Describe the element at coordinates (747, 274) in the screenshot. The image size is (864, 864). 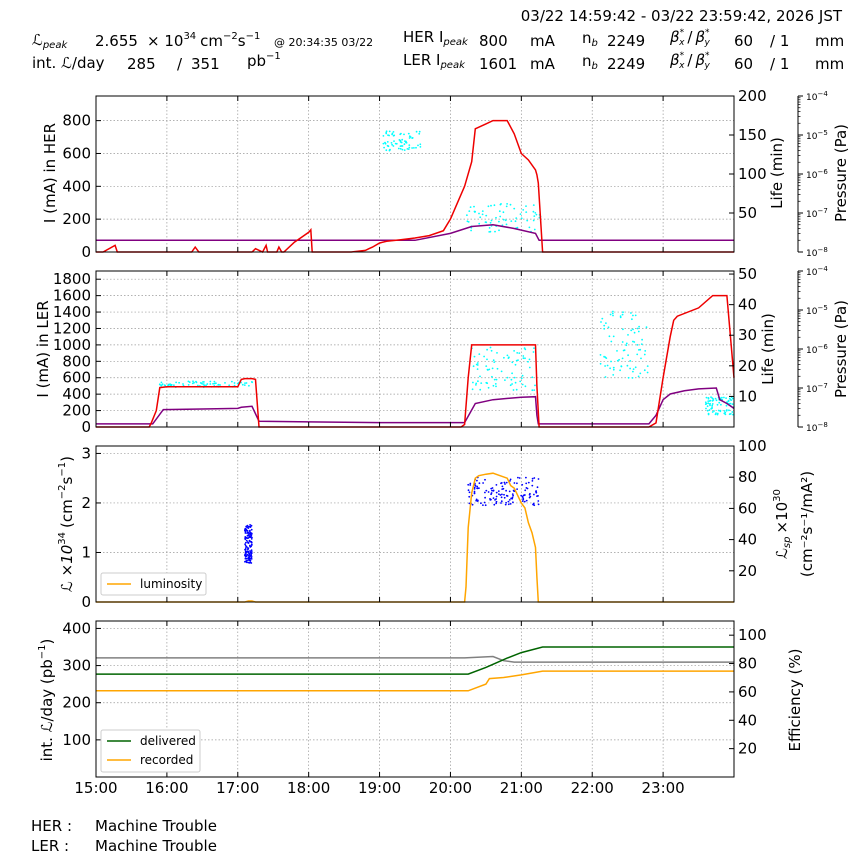
I see `y2-tick-label: 50` at that location.